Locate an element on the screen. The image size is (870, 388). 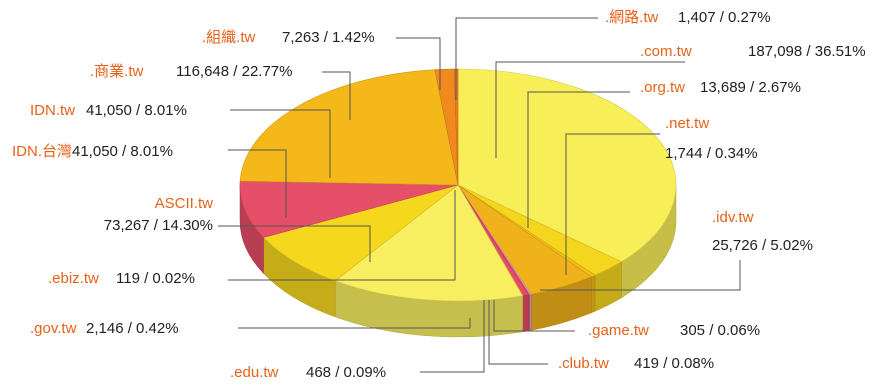
leader-line-com-tw is located at coordinates (590, 109).